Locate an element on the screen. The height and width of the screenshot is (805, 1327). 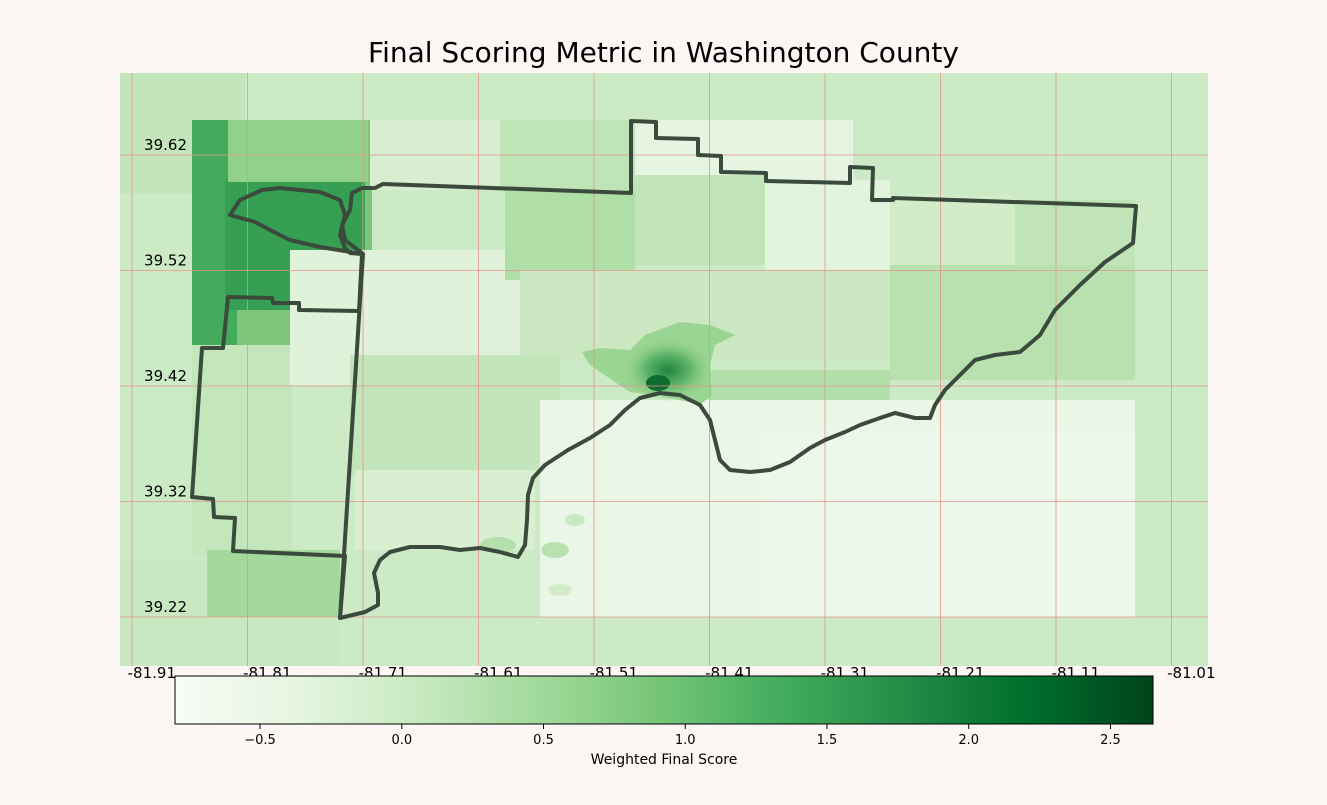
colorbar-tick-label: 0.5 is located at coordinates (543, 740).